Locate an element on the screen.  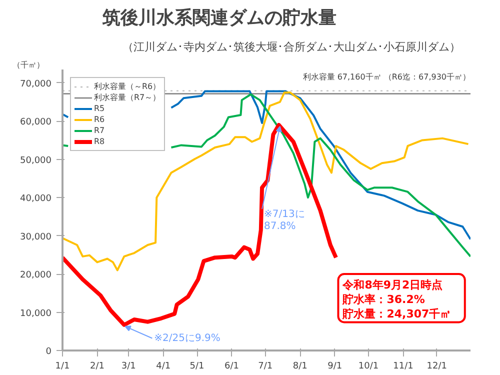
y-tick-label: 50,000 is located at coordinates (36, 161).